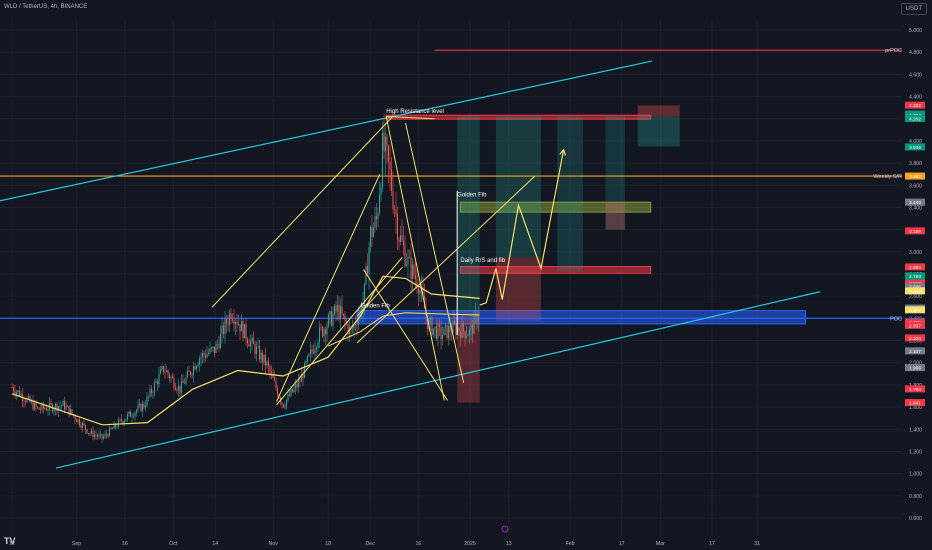  What do you see at coordinates (10, 541) in the screenshot?
I see `tradingview-logo: TV` at bounding box center [10, 541].